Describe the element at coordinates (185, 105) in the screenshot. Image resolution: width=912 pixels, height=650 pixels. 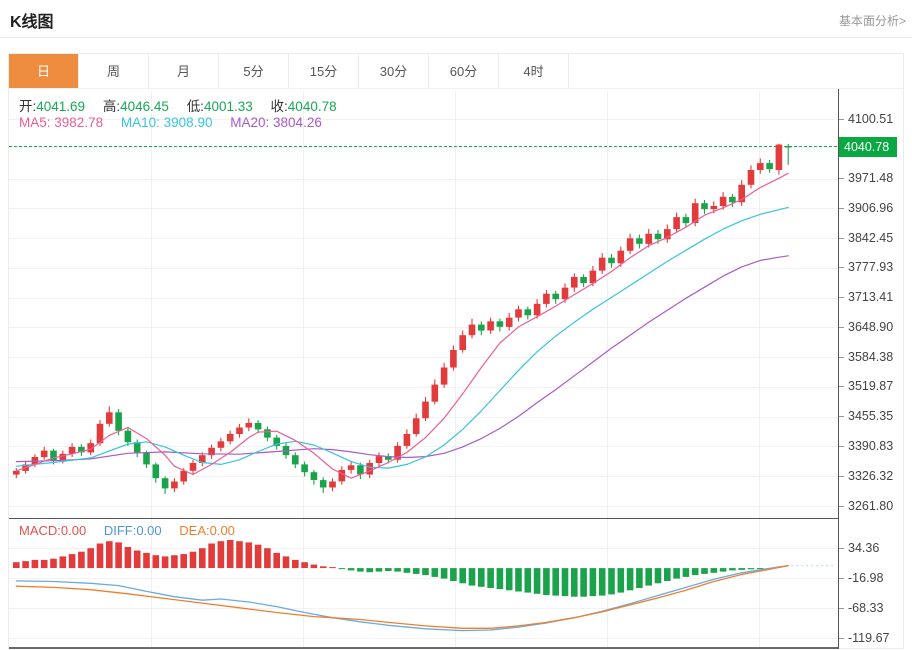
I see `ohlc-readout: 开:4041.69 高:4046.45 低:4001.33 收:4040.78` at that location.